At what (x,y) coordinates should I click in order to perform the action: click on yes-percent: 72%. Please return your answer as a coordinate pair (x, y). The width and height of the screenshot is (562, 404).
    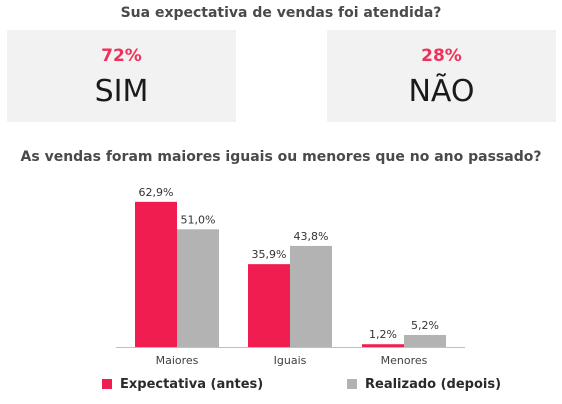
    Looking at the image, I should click on (121, 56).